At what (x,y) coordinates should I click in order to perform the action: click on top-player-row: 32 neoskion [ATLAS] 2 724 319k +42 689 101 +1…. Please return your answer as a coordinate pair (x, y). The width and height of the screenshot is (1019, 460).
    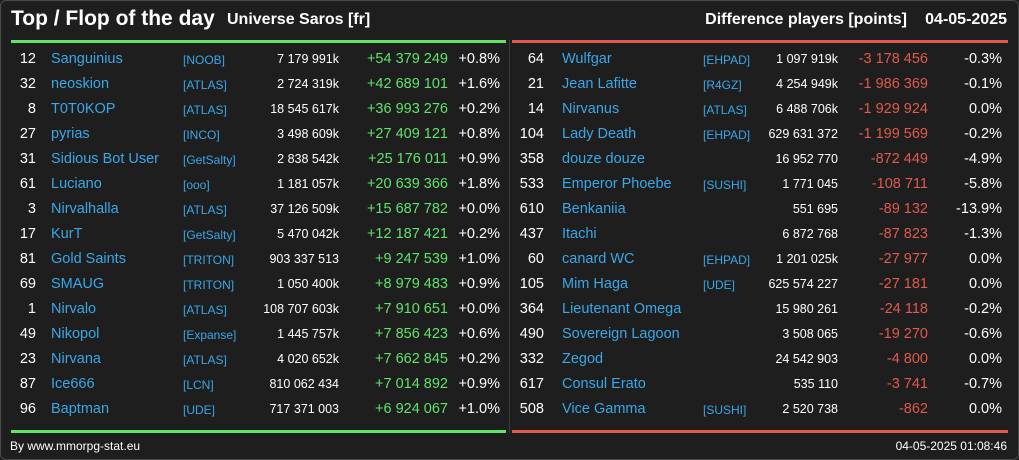
    Looking at the image, I should click on (257, 84).